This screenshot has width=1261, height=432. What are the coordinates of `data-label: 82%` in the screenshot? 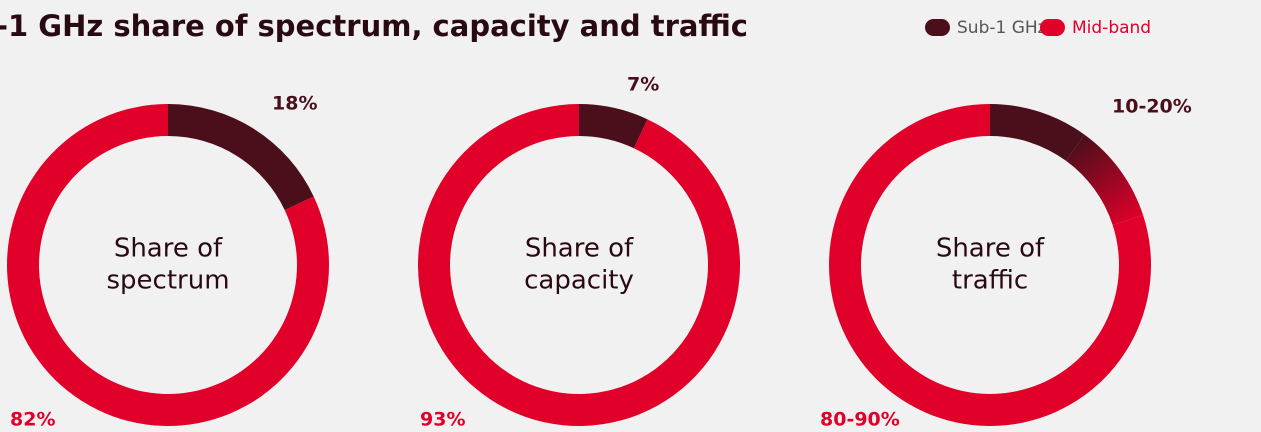 It's located at (32, 420).